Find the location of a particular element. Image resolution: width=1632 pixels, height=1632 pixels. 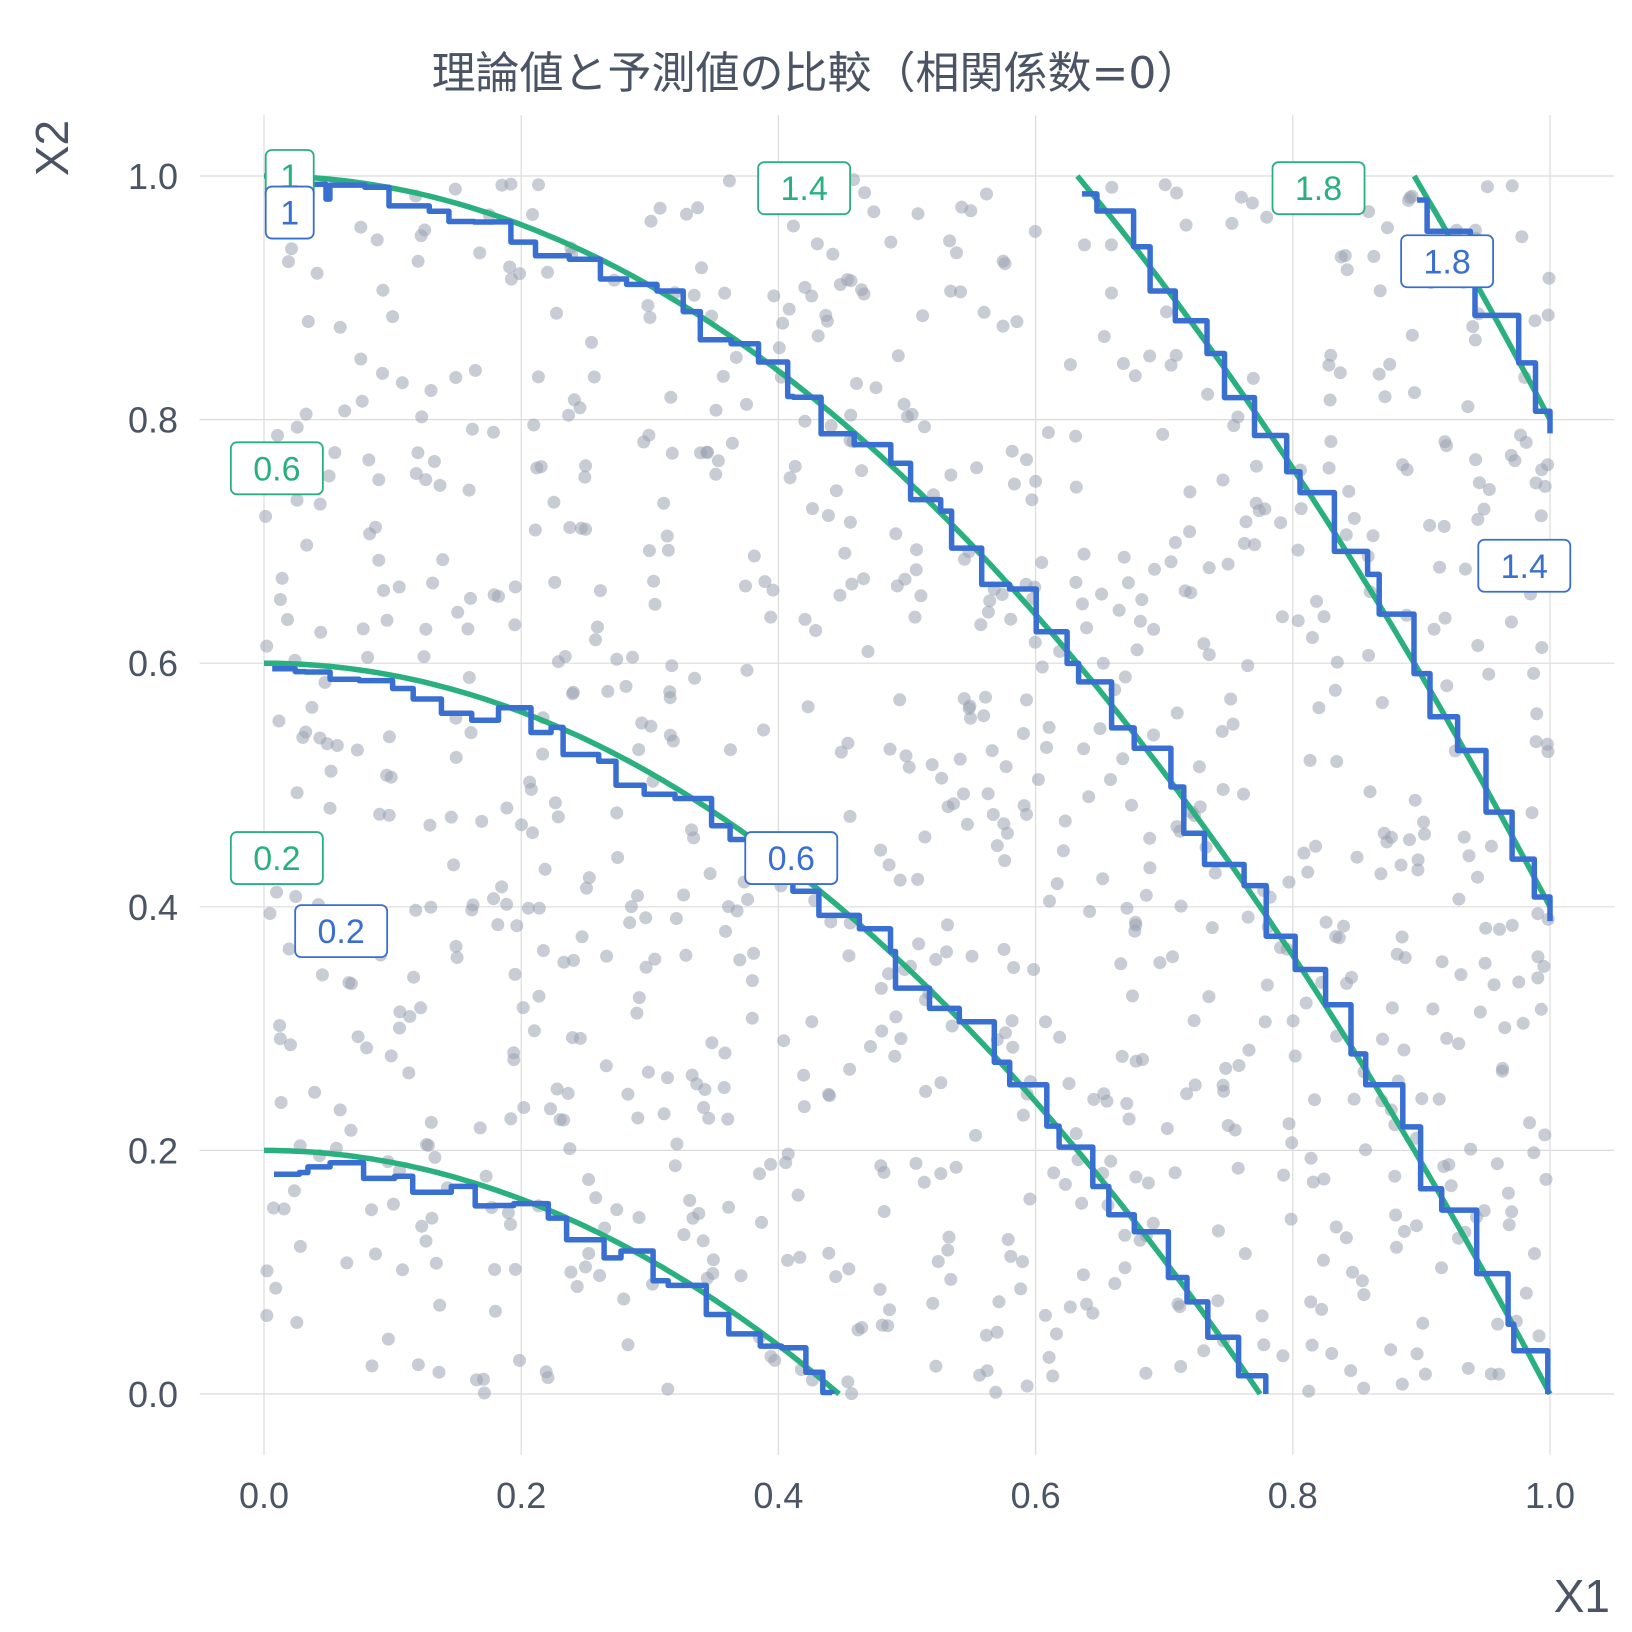

predicted-contour-1.8 is located at coordinates (1485, 315).